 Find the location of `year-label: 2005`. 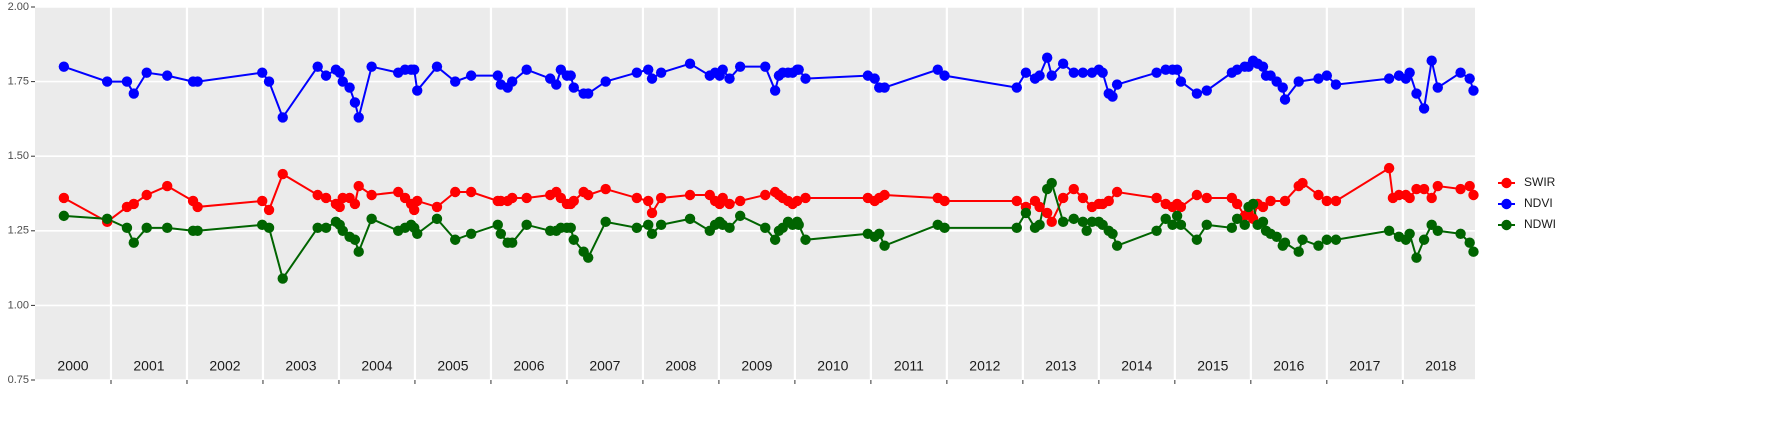

year-label: 2005 is located at coordinates (452, 366).